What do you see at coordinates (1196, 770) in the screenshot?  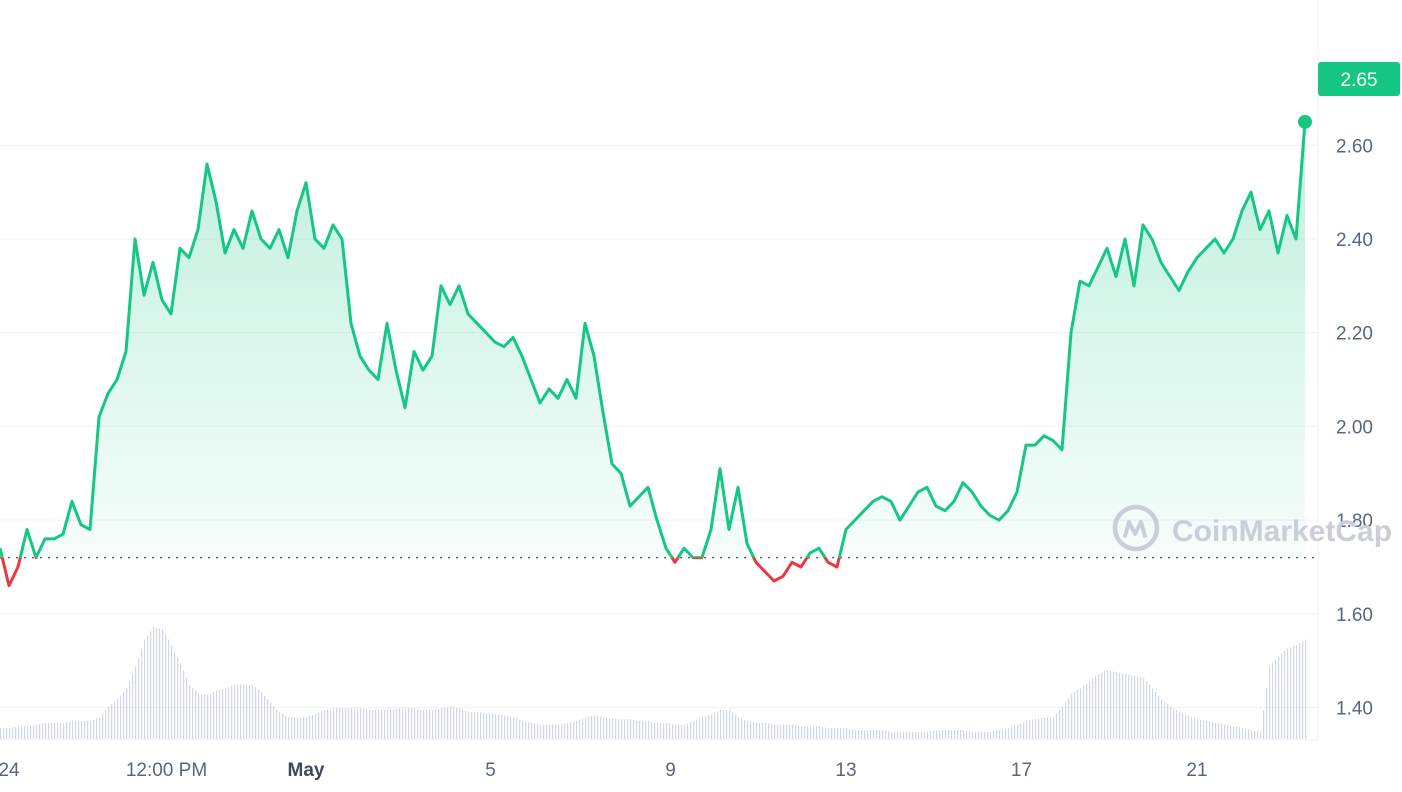 I see `x-tick-label: 21` at bounding box center [1196, 770].